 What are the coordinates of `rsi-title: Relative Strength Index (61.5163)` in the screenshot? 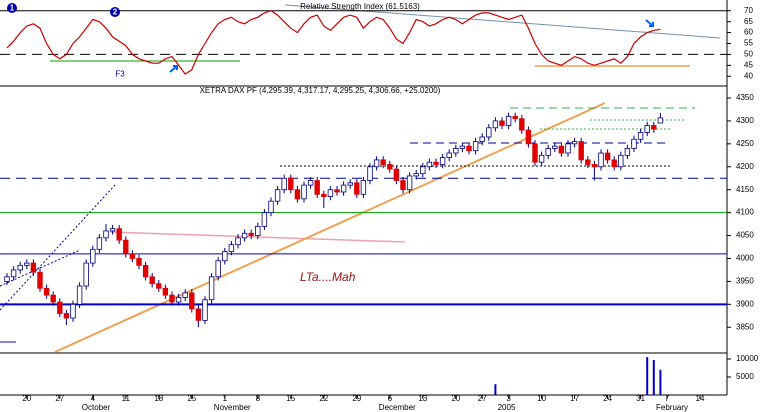 It's located at (360, 6).